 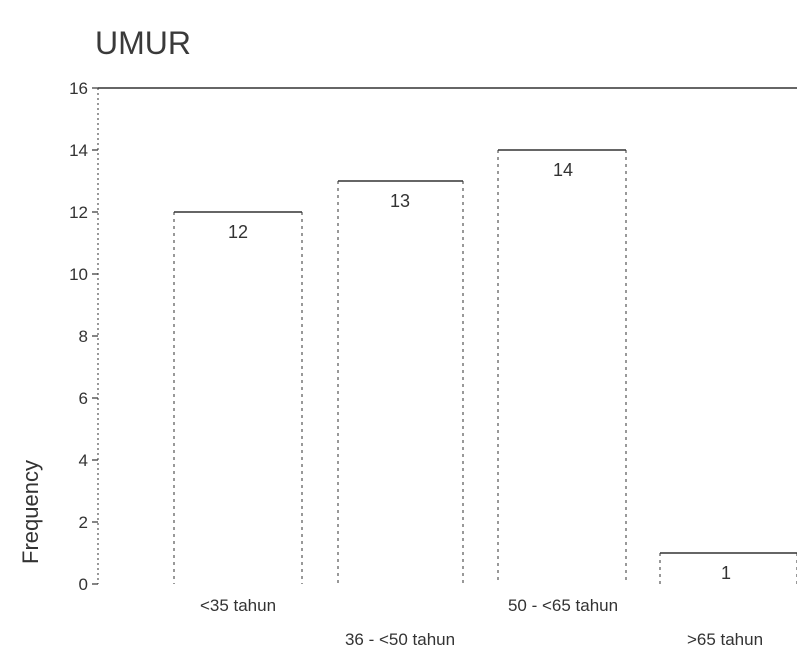 What do you see at coordinates (83, 336) in the screenshot?
I see `y-tick-label: 8` at bounding box center [83, 336].